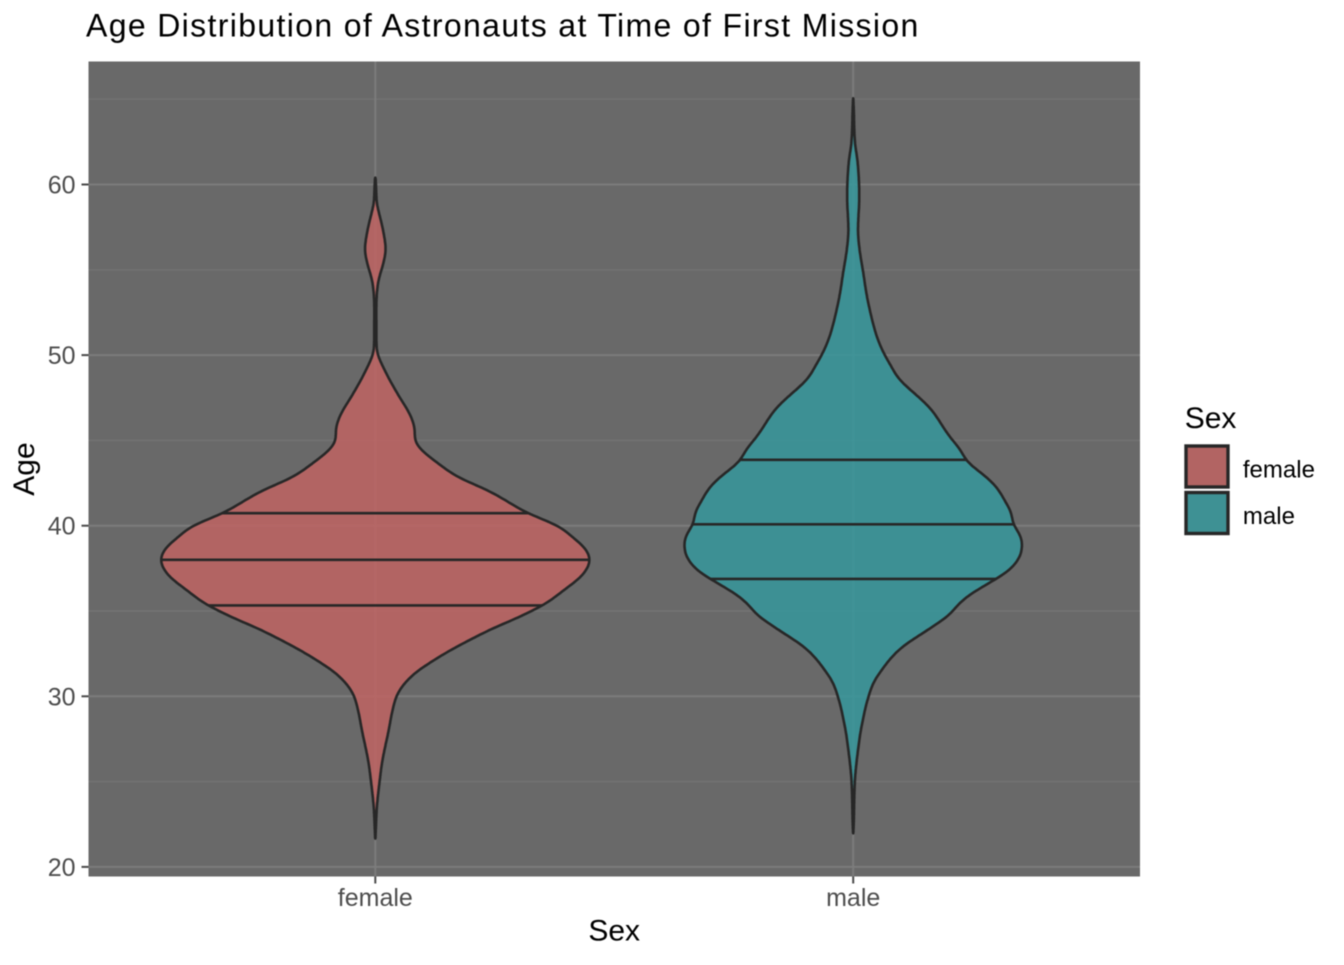  Describe the element at coordinates (62, 186) in the screenshot. I see `svg-text: 60` at that location.